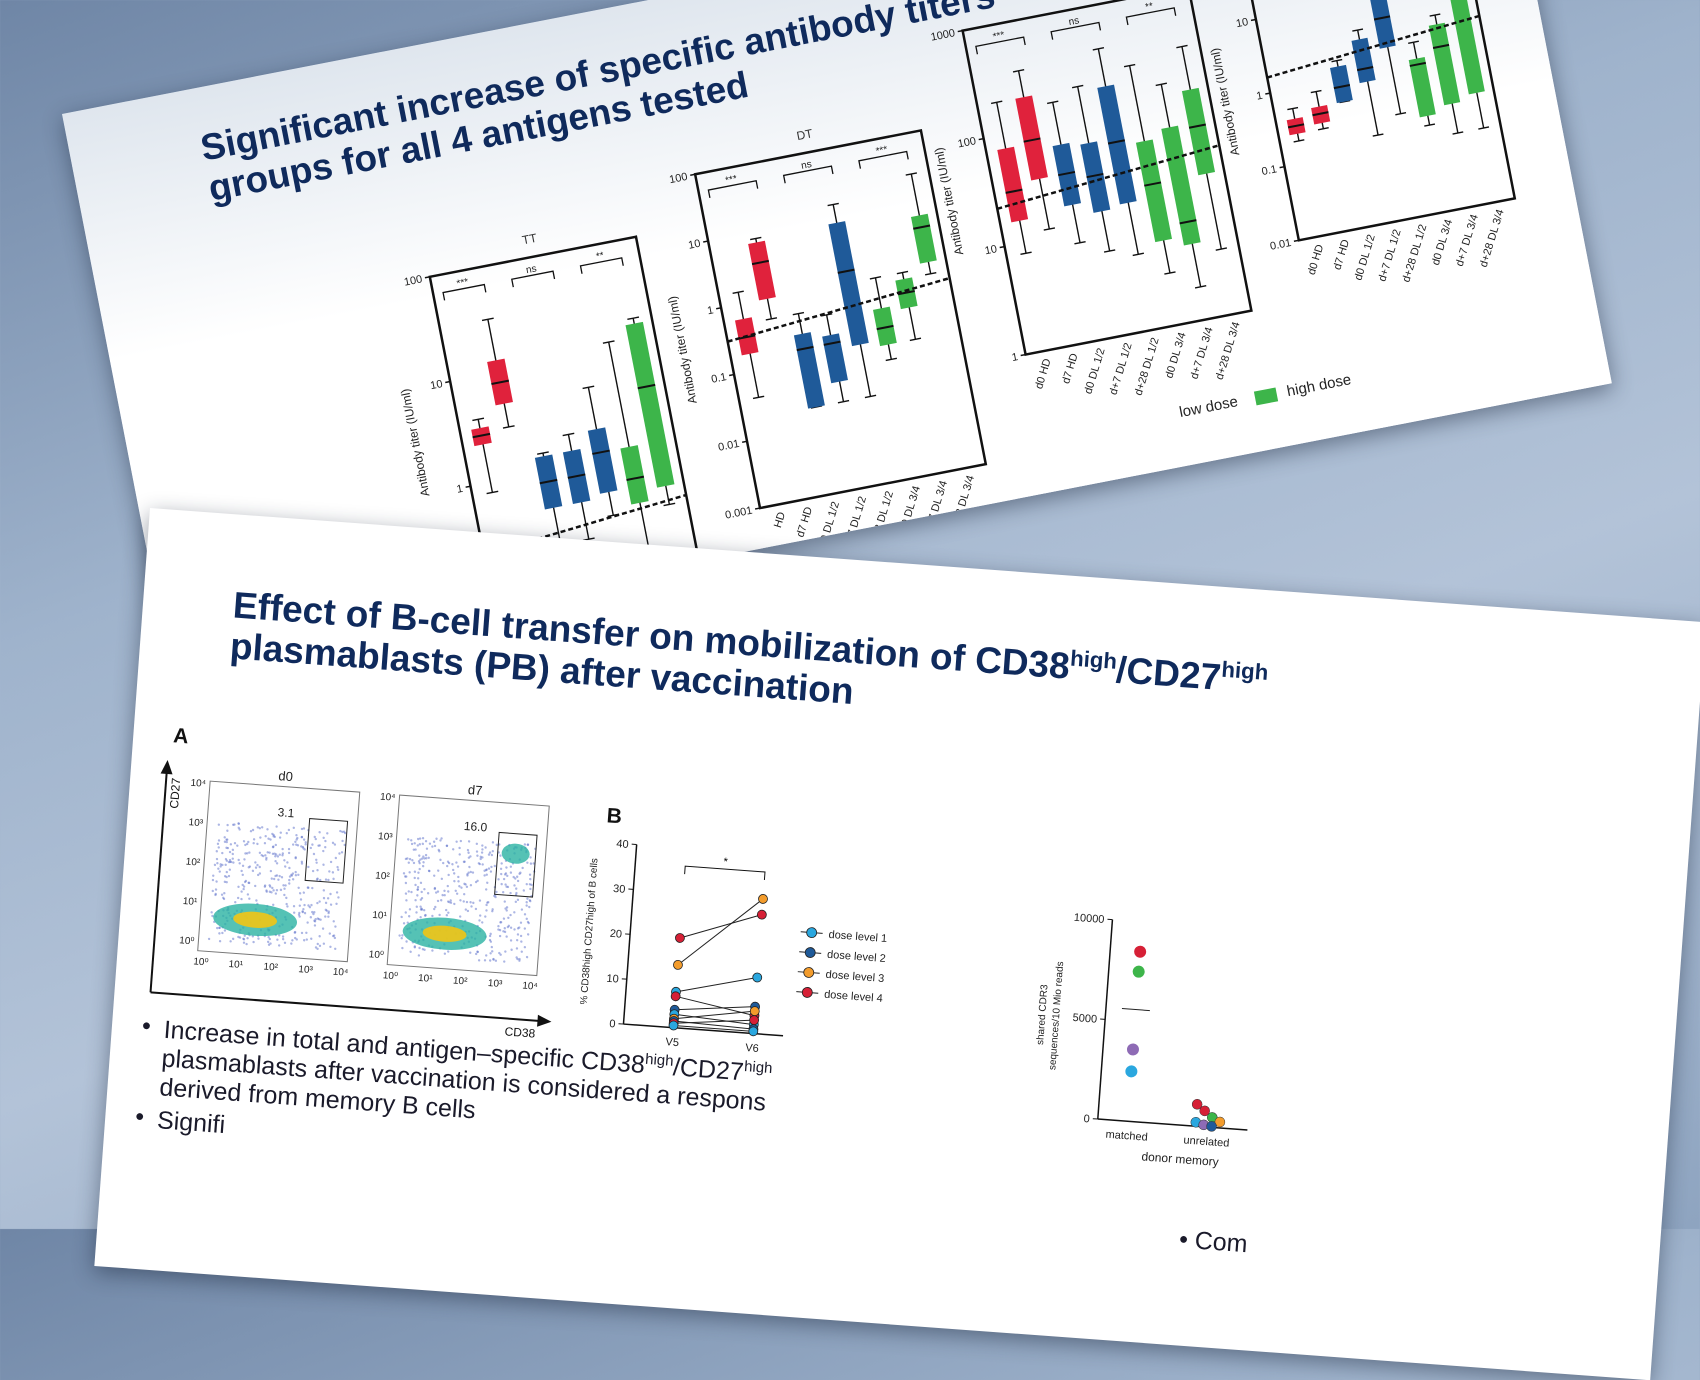  I want to click on flow-y-tick: 10⁰, so click(376, 955).